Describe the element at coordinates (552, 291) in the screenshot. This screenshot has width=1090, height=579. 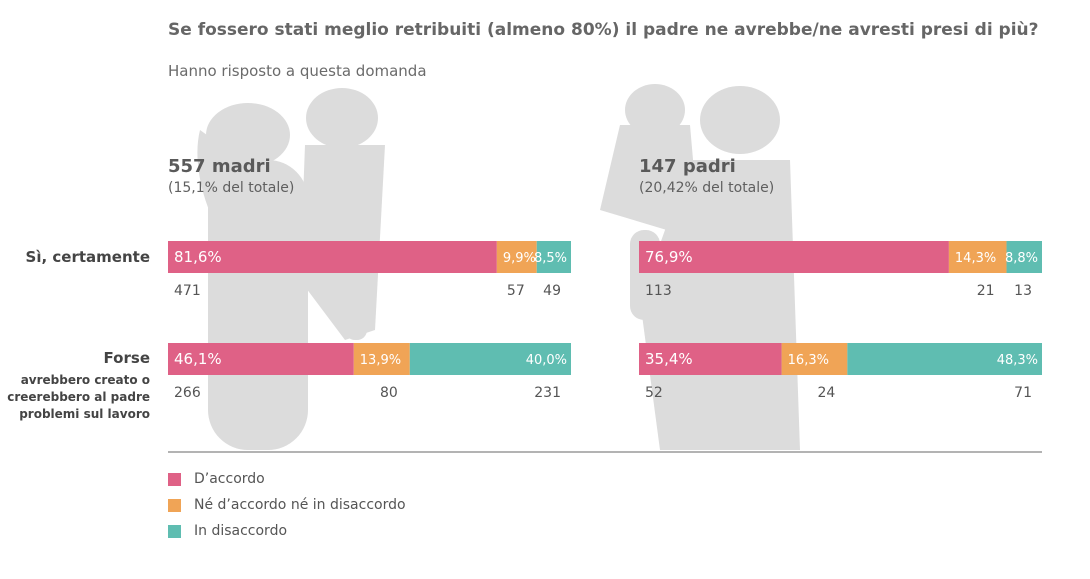
I see `bar-count-madri-row1-disagree: 49` at that location.